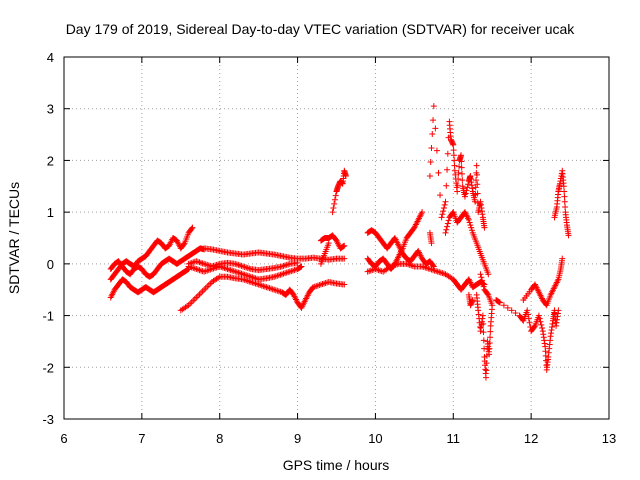  Describe the element at coordinates (48, 238) in the screenshot. I see `y-tick-labels: -3 -2 -1 0 1 2 3 4` at that location.